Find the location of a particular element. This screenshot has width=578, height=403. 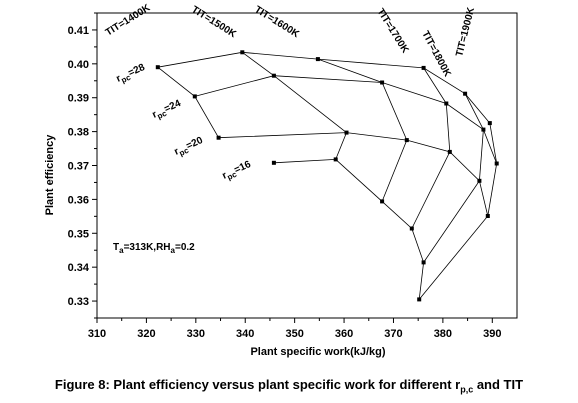

y-axis-ticks: 0.33 0.34 0.35 0.36 0.37 0.38 0.39 0.40 0.41 is located at coordinates (82, 165).